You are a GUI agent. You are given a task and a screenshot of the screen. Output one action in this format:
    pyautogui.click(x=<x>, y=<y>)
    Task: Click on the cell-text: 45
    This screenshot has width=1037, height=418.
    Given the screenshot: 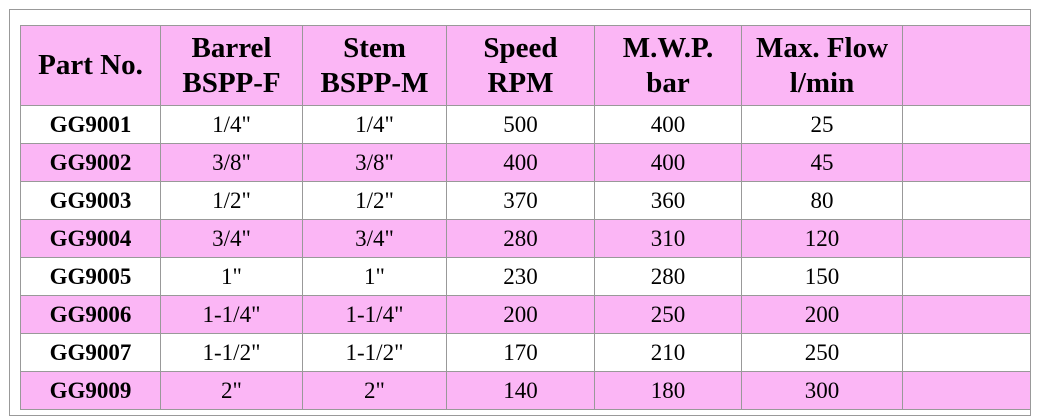 What is the action you would take?
    pyautogui.click(x=822, y=162)
    